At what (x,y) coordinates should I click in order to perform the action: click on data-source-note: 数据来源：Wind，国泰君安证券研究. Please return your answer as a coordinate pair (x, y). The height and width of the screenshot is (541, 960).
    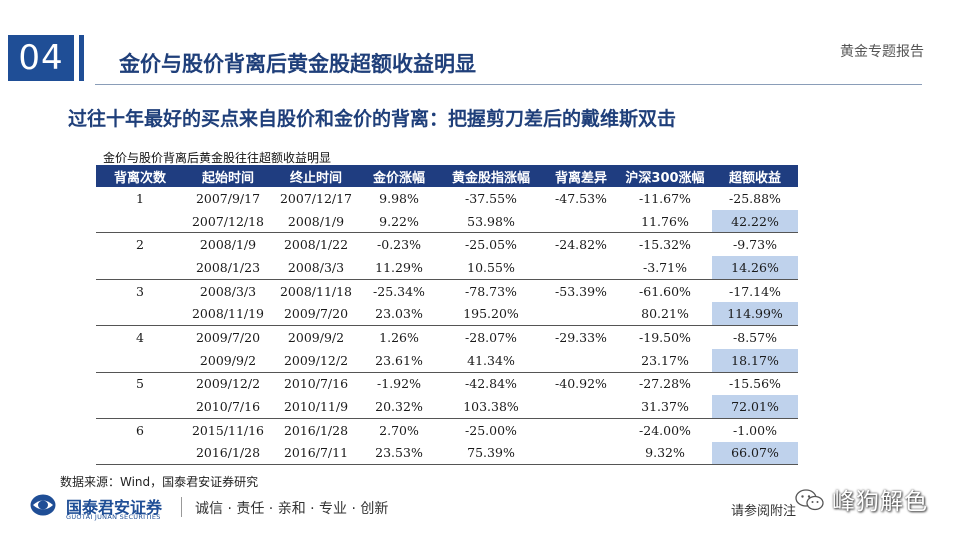
    Looking at the image, I should click on (159, 482).